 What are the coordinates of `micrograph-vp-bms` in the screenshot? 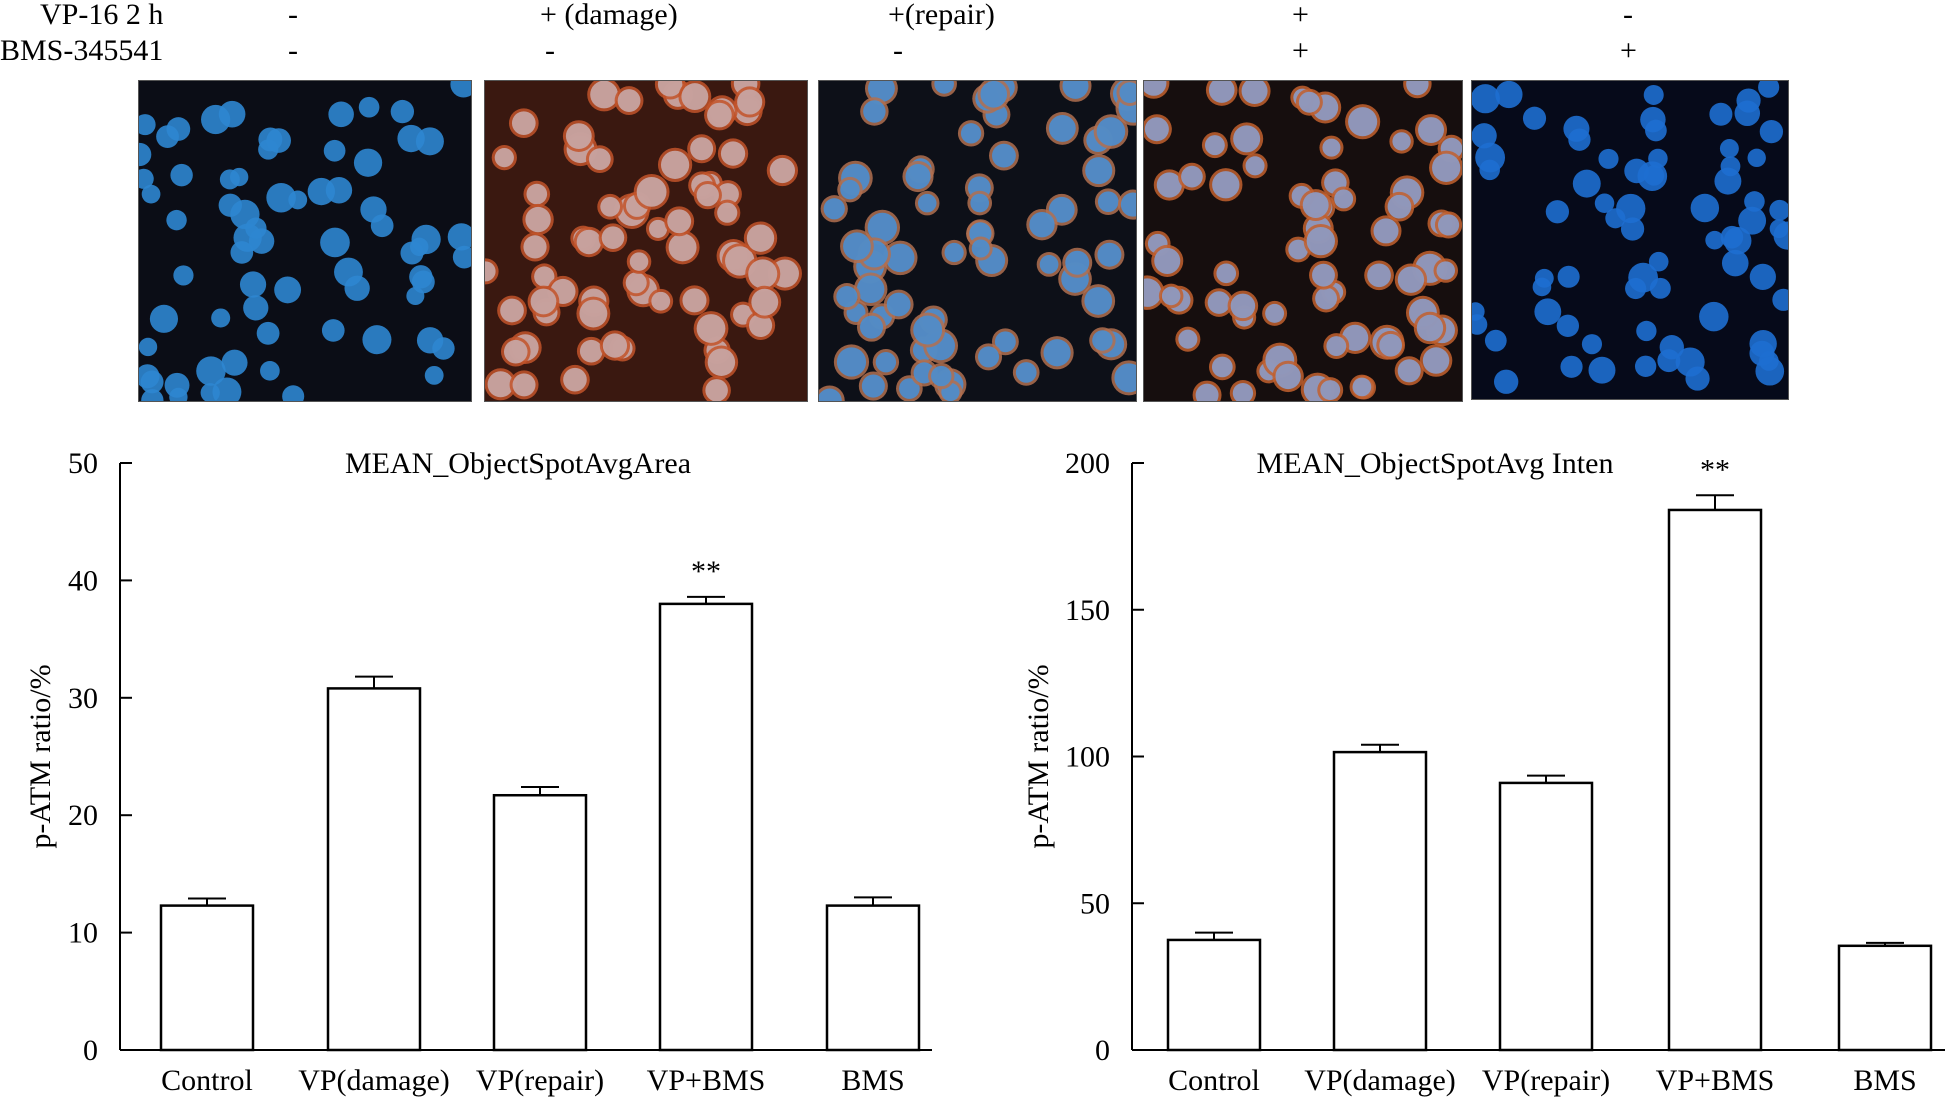 It's located at (1303, 241).